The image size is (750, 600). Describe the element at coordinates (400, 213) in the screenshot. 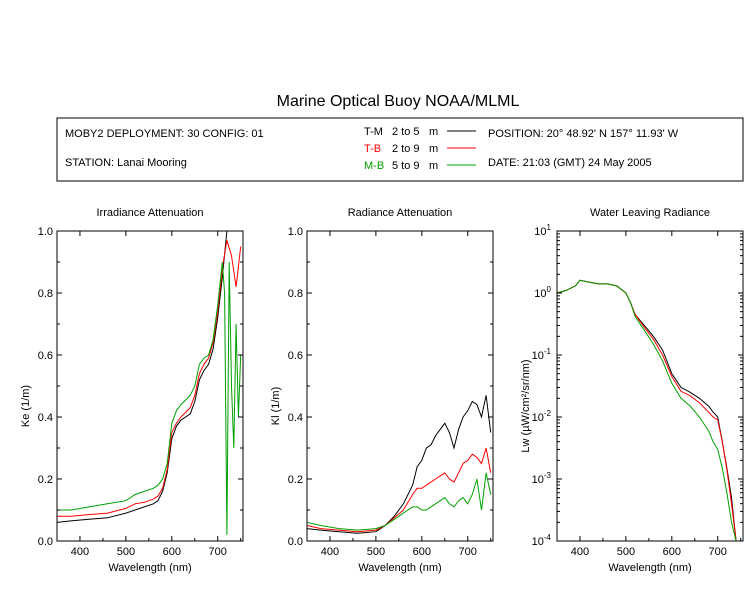

I see `plot-title: Radiance Attenuation` at that location.